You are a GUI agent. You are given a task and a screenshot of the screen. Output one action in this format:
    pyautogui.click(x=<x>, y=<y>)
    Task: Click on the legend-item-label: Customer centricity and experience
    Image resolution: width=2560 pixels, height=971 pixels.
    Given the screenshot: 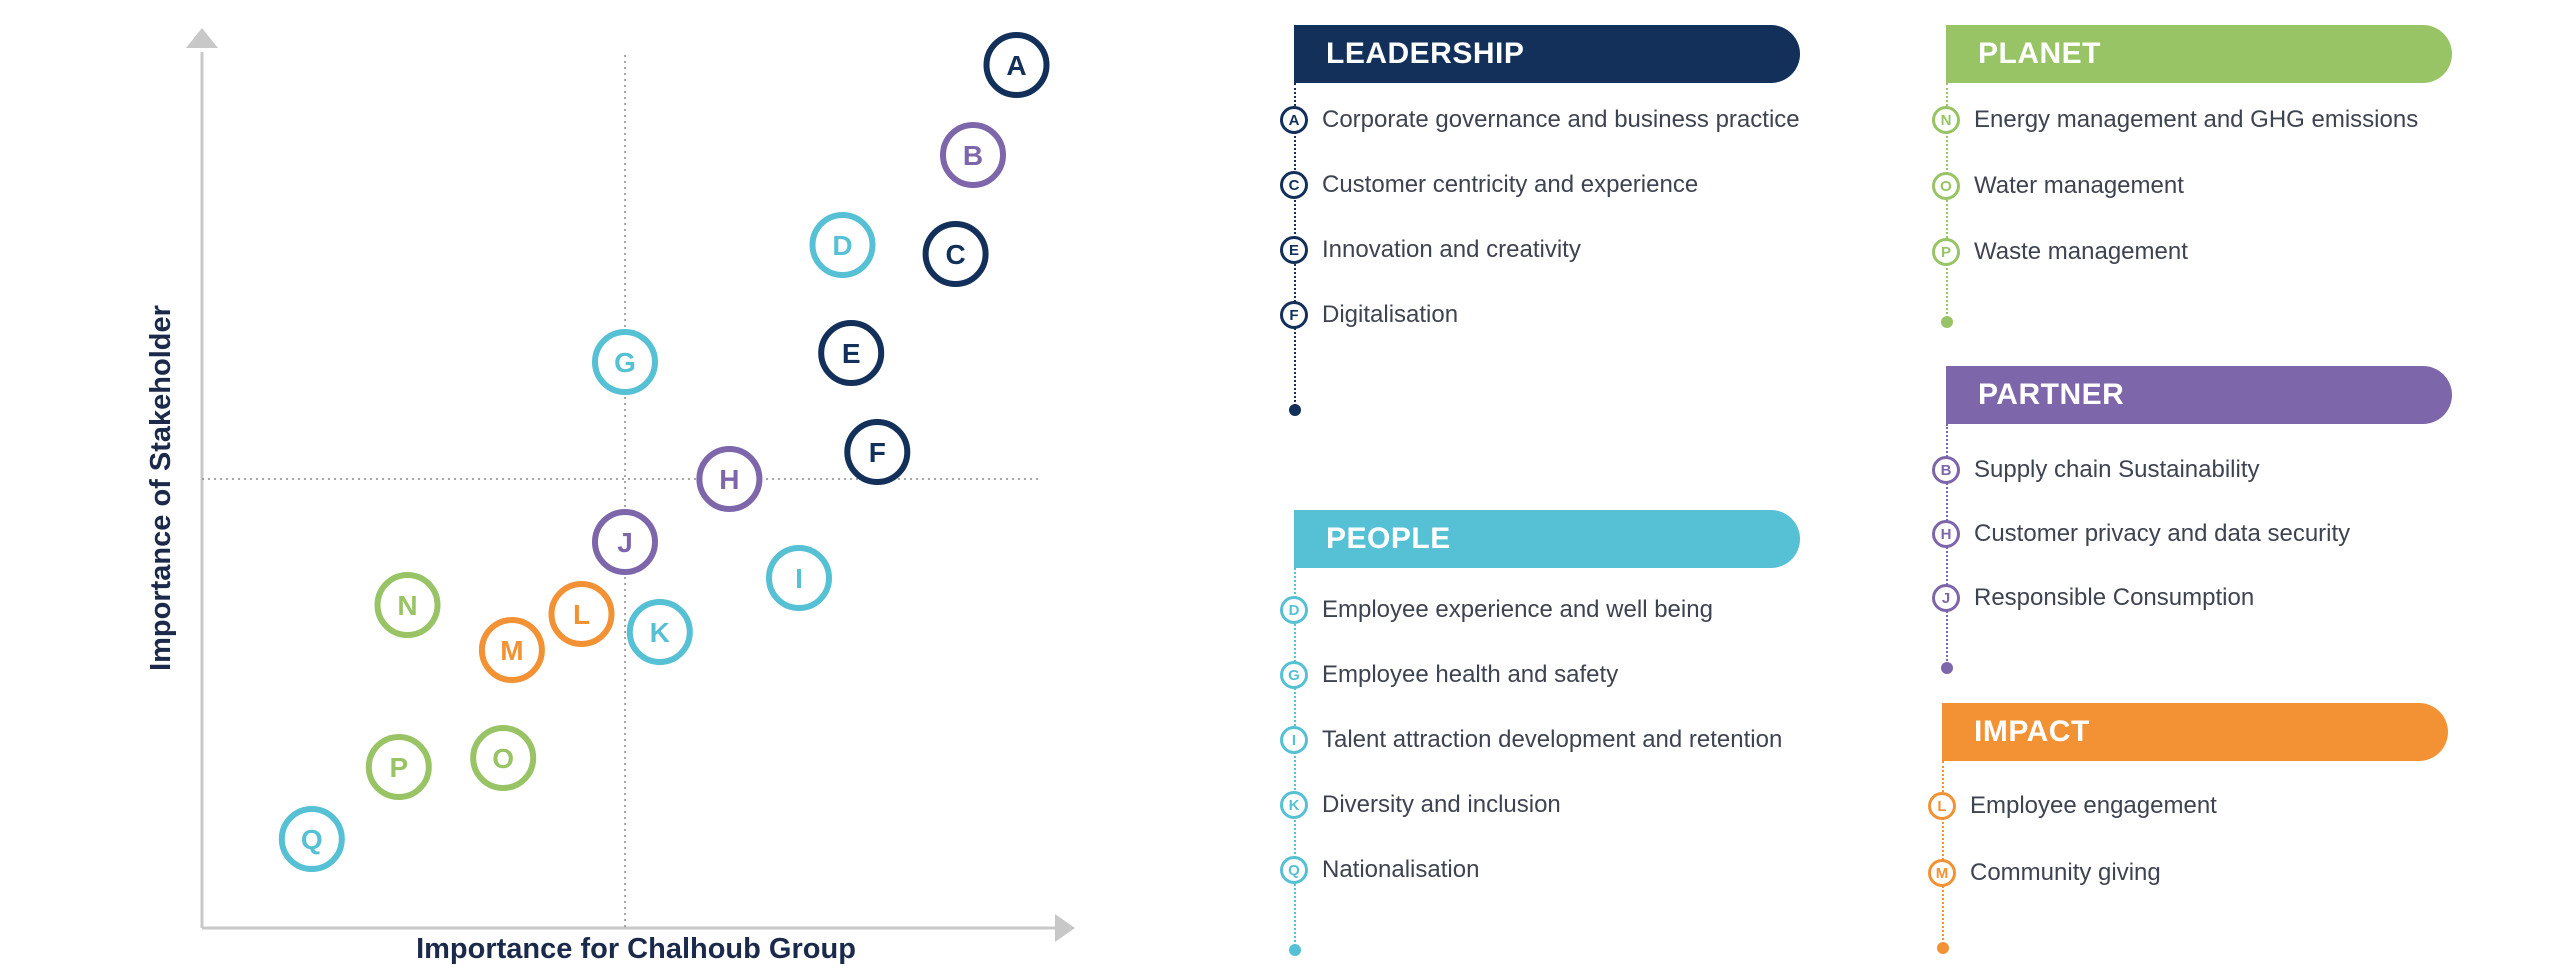 What is the action you would take?
    pyautogui.click(x=1510, y=184)
    